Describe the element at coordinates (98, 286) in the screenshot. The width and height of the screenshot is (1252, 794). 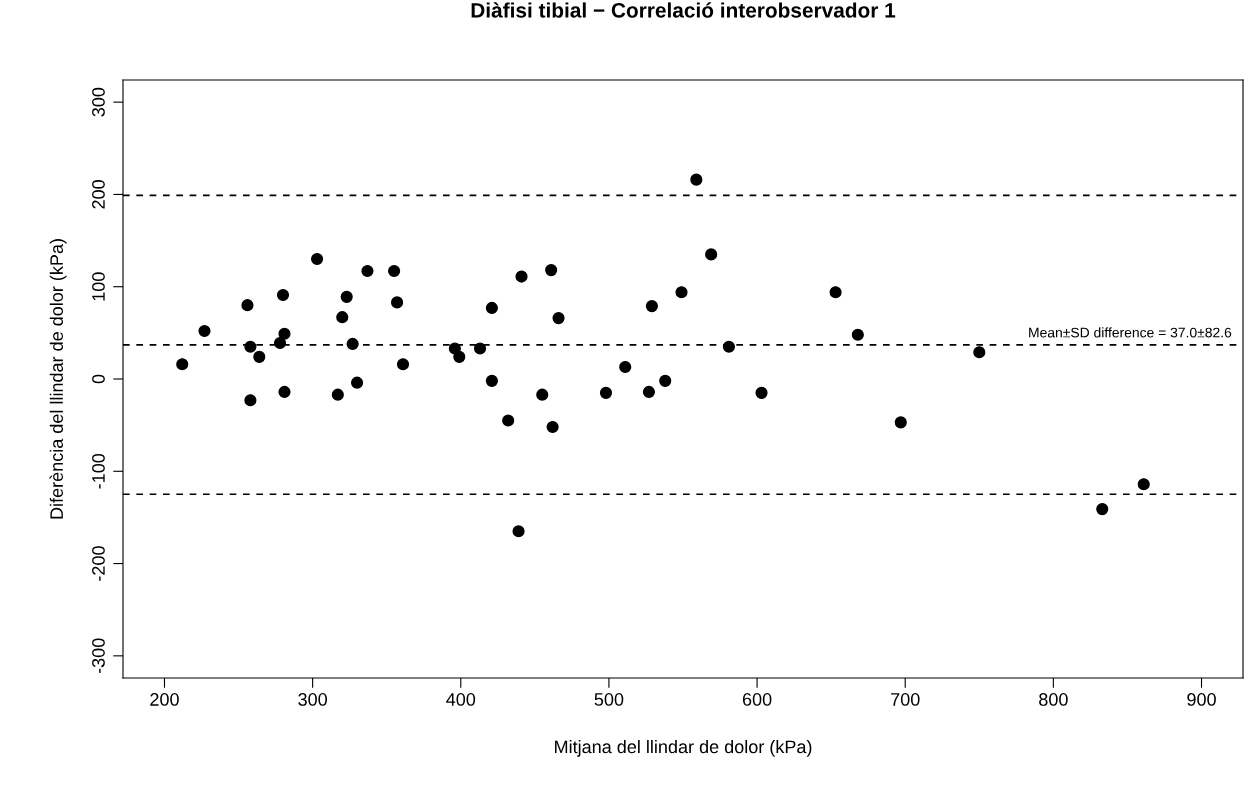
I see `y-tick-label: 100` at that location.